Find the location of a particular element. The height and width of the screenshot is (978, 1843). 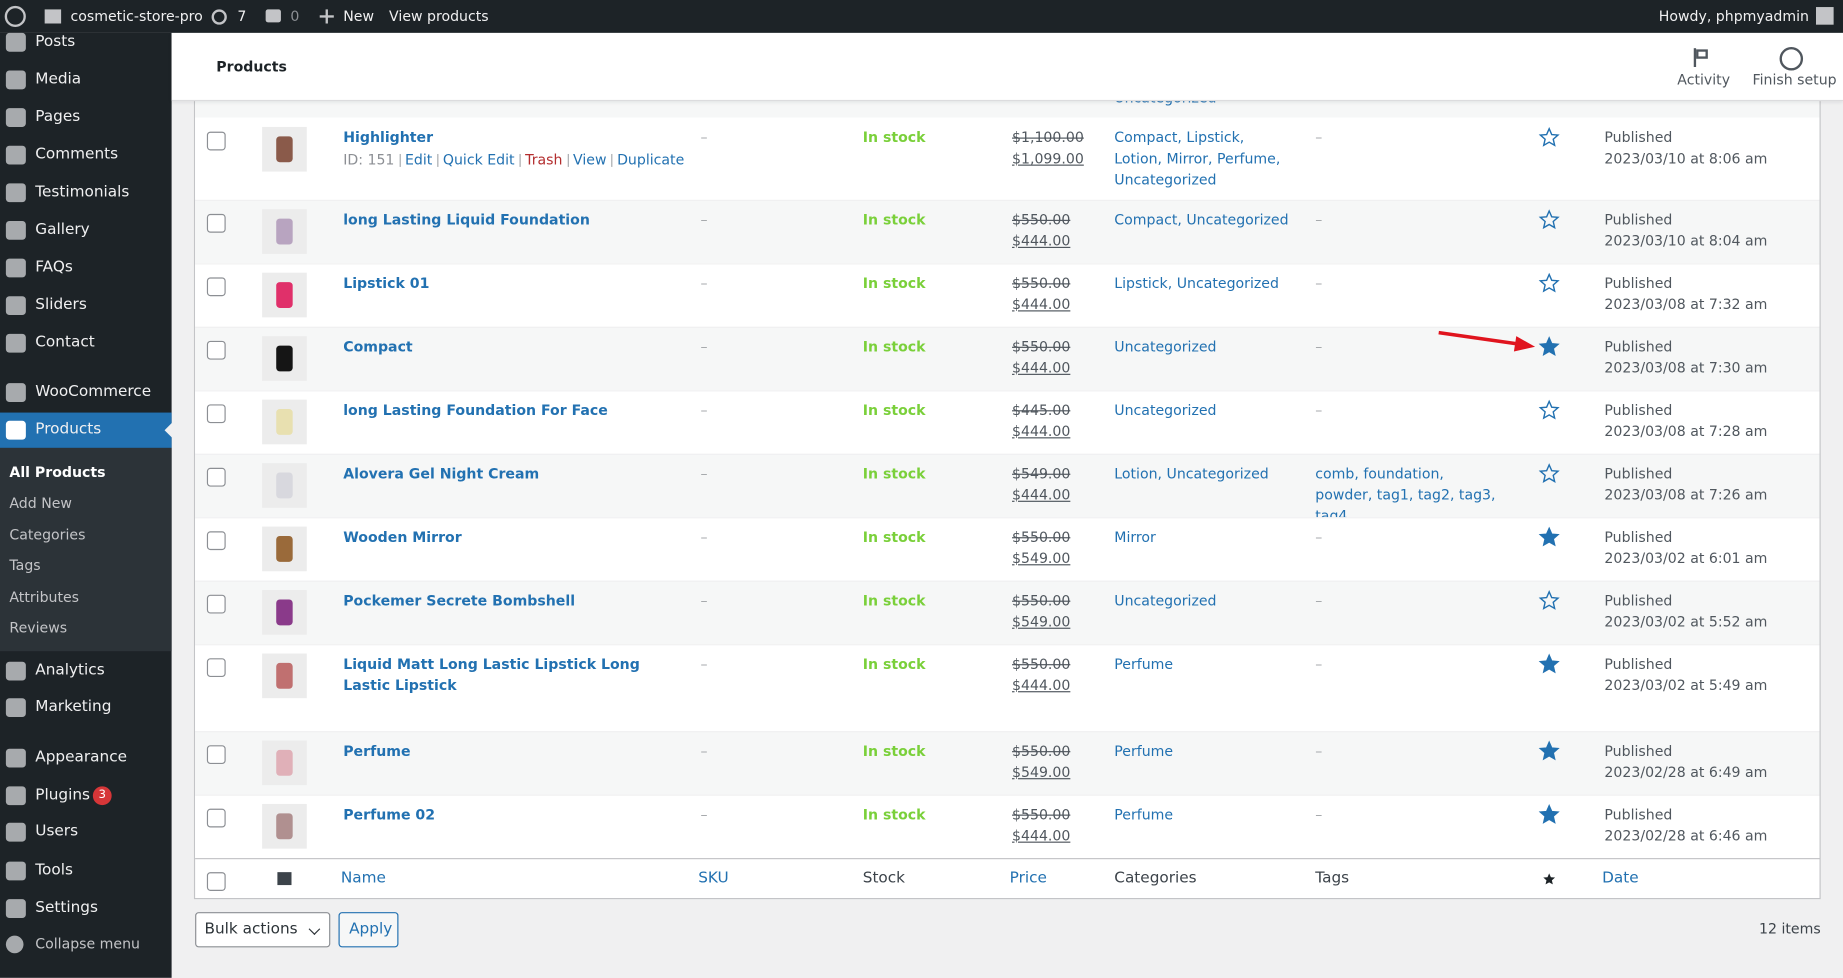

menu-item: Products is located at coordinates (68, 429).